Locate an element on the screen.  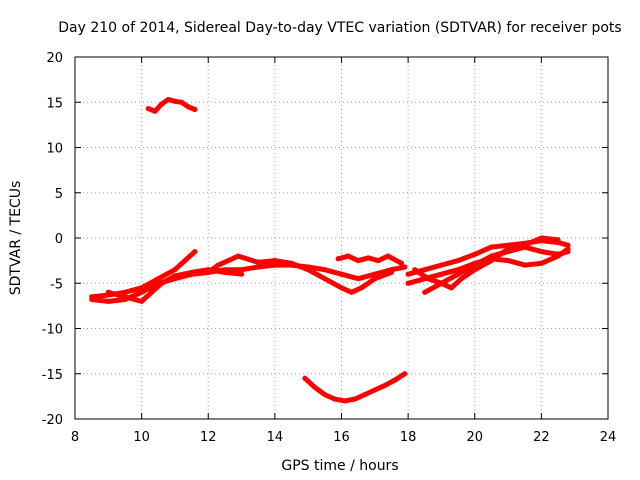
x-tick-label: 16 is located at coordinates (341, 437).